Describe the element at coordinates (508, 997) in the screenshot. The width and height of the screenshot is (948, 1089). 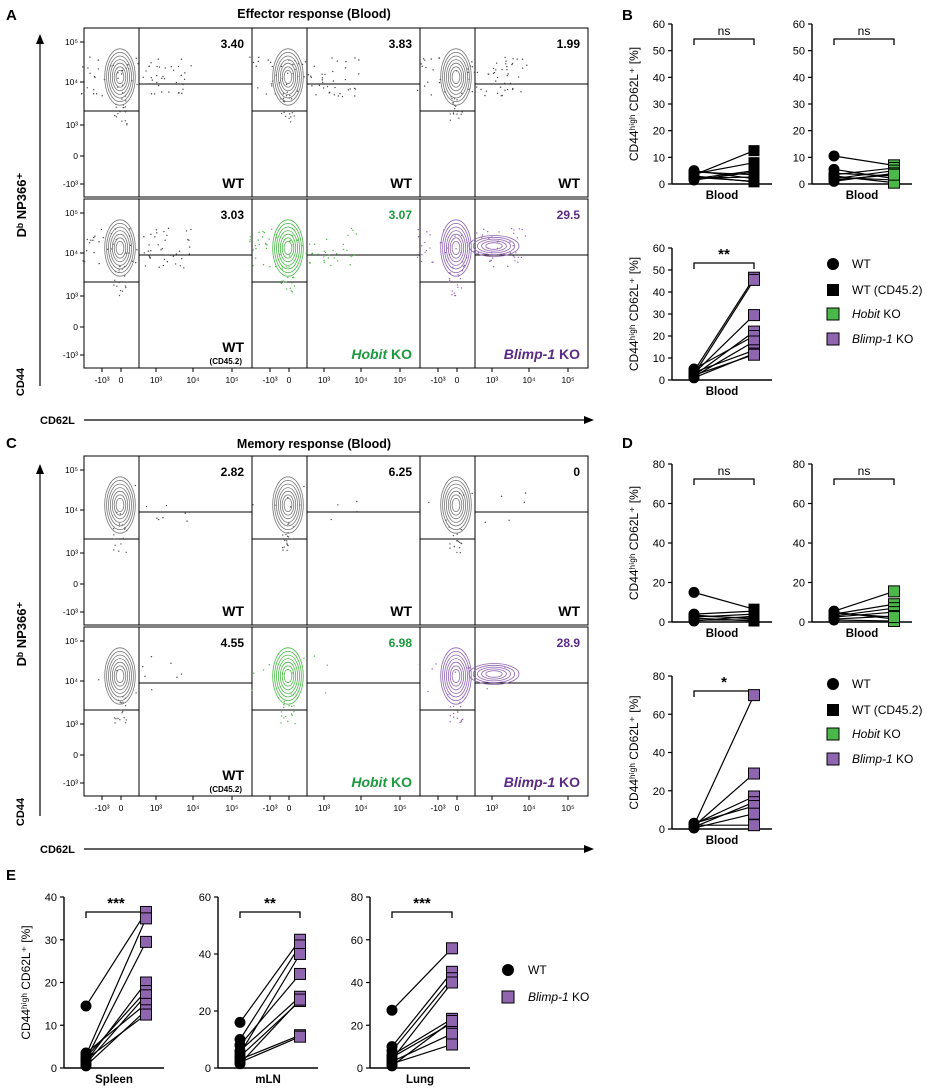
I see `legend-e-blimp-marker` at that location.